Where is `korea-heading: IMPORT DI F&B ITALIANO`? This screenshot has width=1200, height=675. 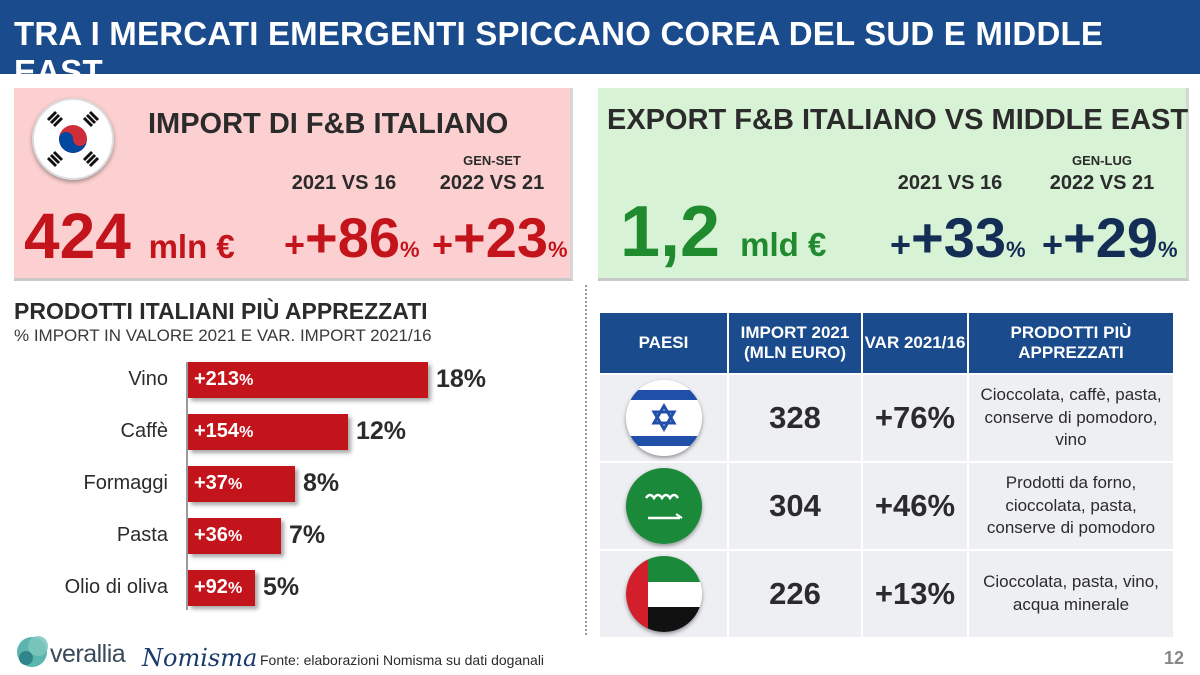
korea-heading: IMPORT DI F&B ITALIANO is located at coordinates (328, 124).